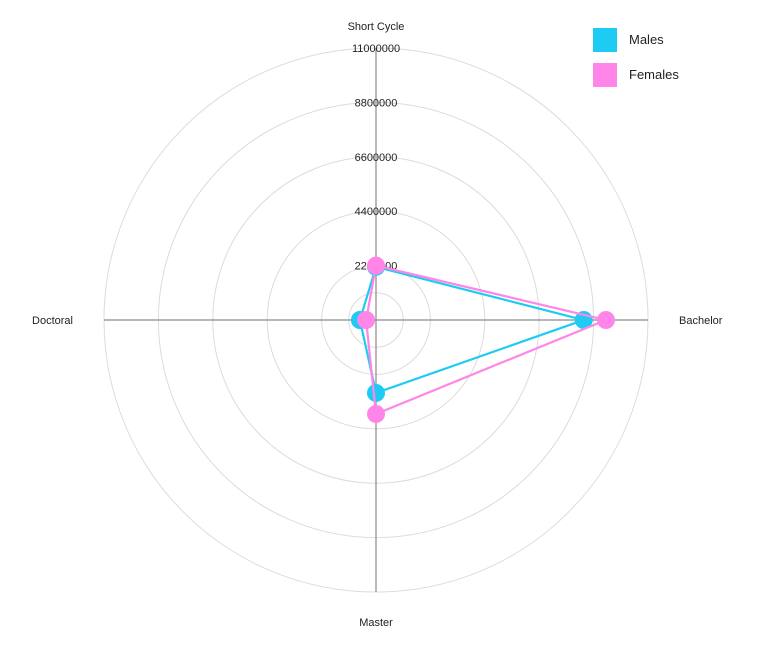 The width and height of the screenshot is (757, 647). What do you see at coordinates (605, 74) in the screenshot?
I see `legend-swatch-females` at bounding box center [605, 74].